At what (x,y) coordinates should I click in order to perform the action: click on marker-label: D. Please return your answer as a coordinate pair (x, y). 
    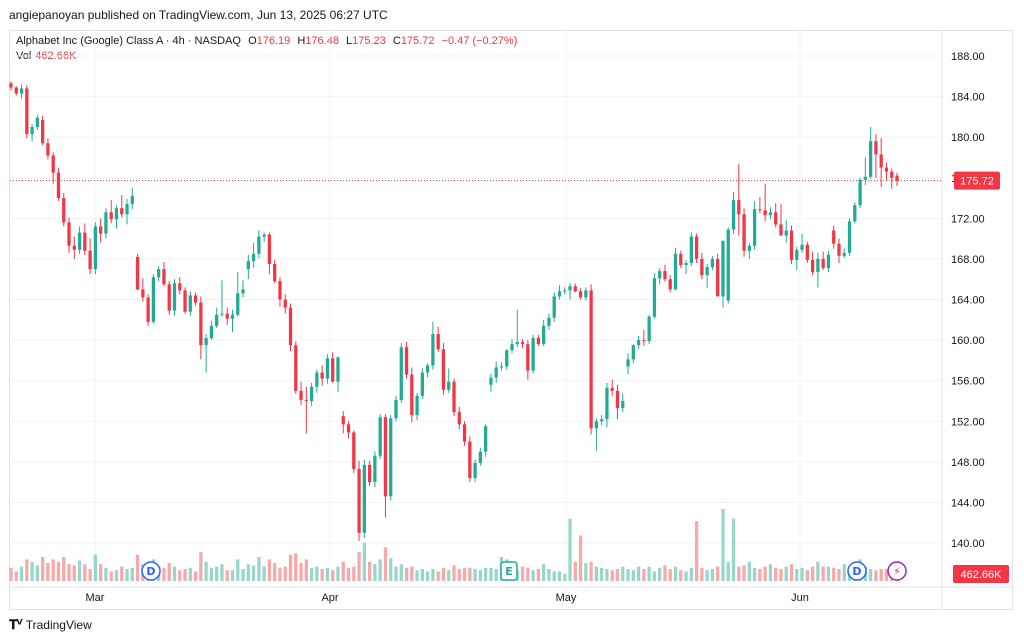
    Looking at the image, I should click on (150, 571).